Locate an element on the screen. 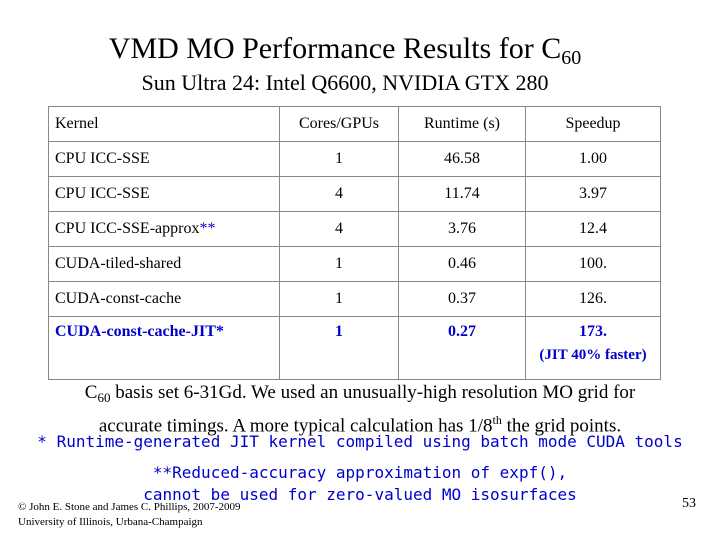  table-row: CPU ICC-SSE-approx** 4 3.76 12.4 is located at coordinates (354, 229).